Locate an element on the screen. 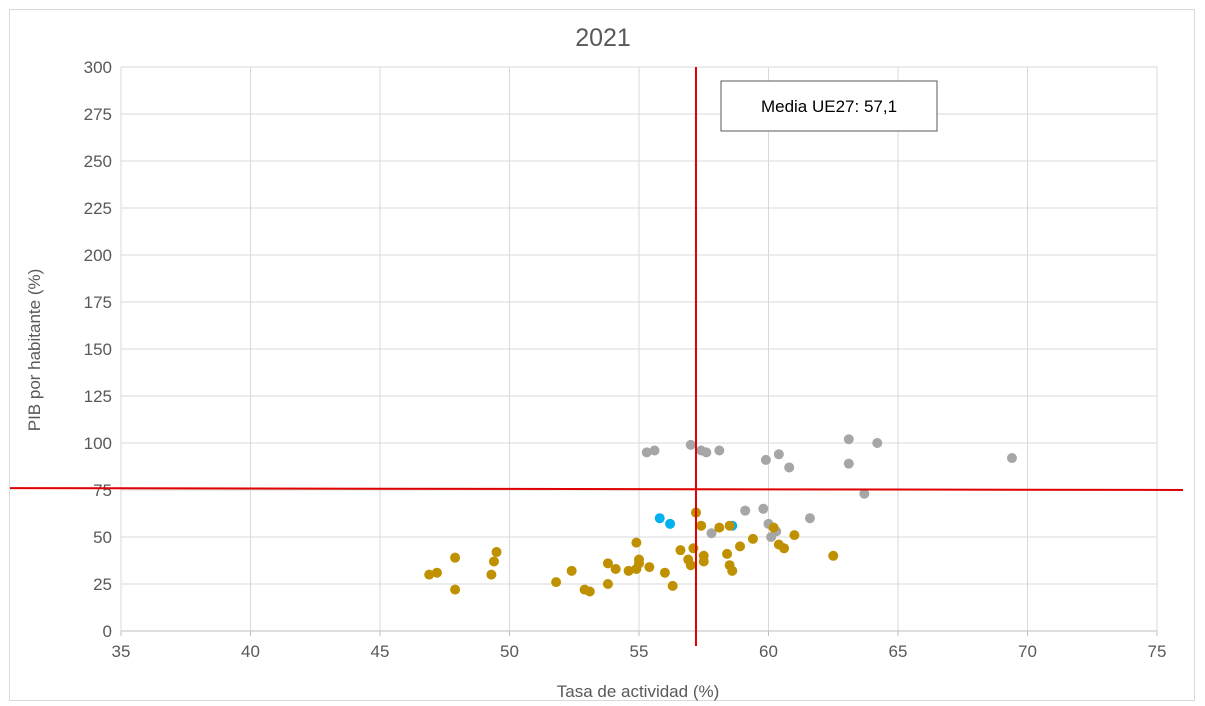 Image resolution: width=1205 pixels, height=706 pixels. x-tick-label: 40 is located at coordinates (250, 651).